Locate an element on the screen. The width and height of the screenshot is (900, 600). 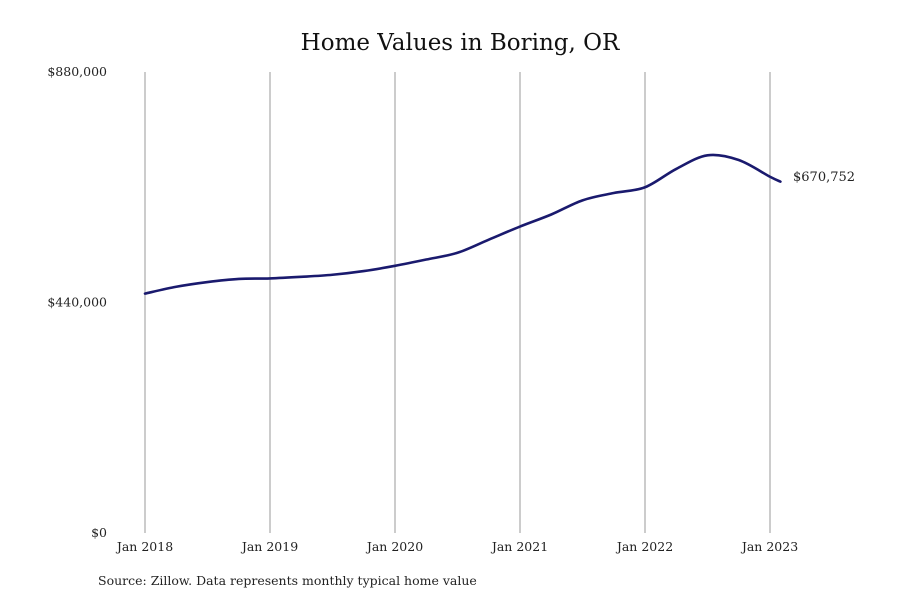
y-tick-label: $880,000 is located at coordinates (77, 71).